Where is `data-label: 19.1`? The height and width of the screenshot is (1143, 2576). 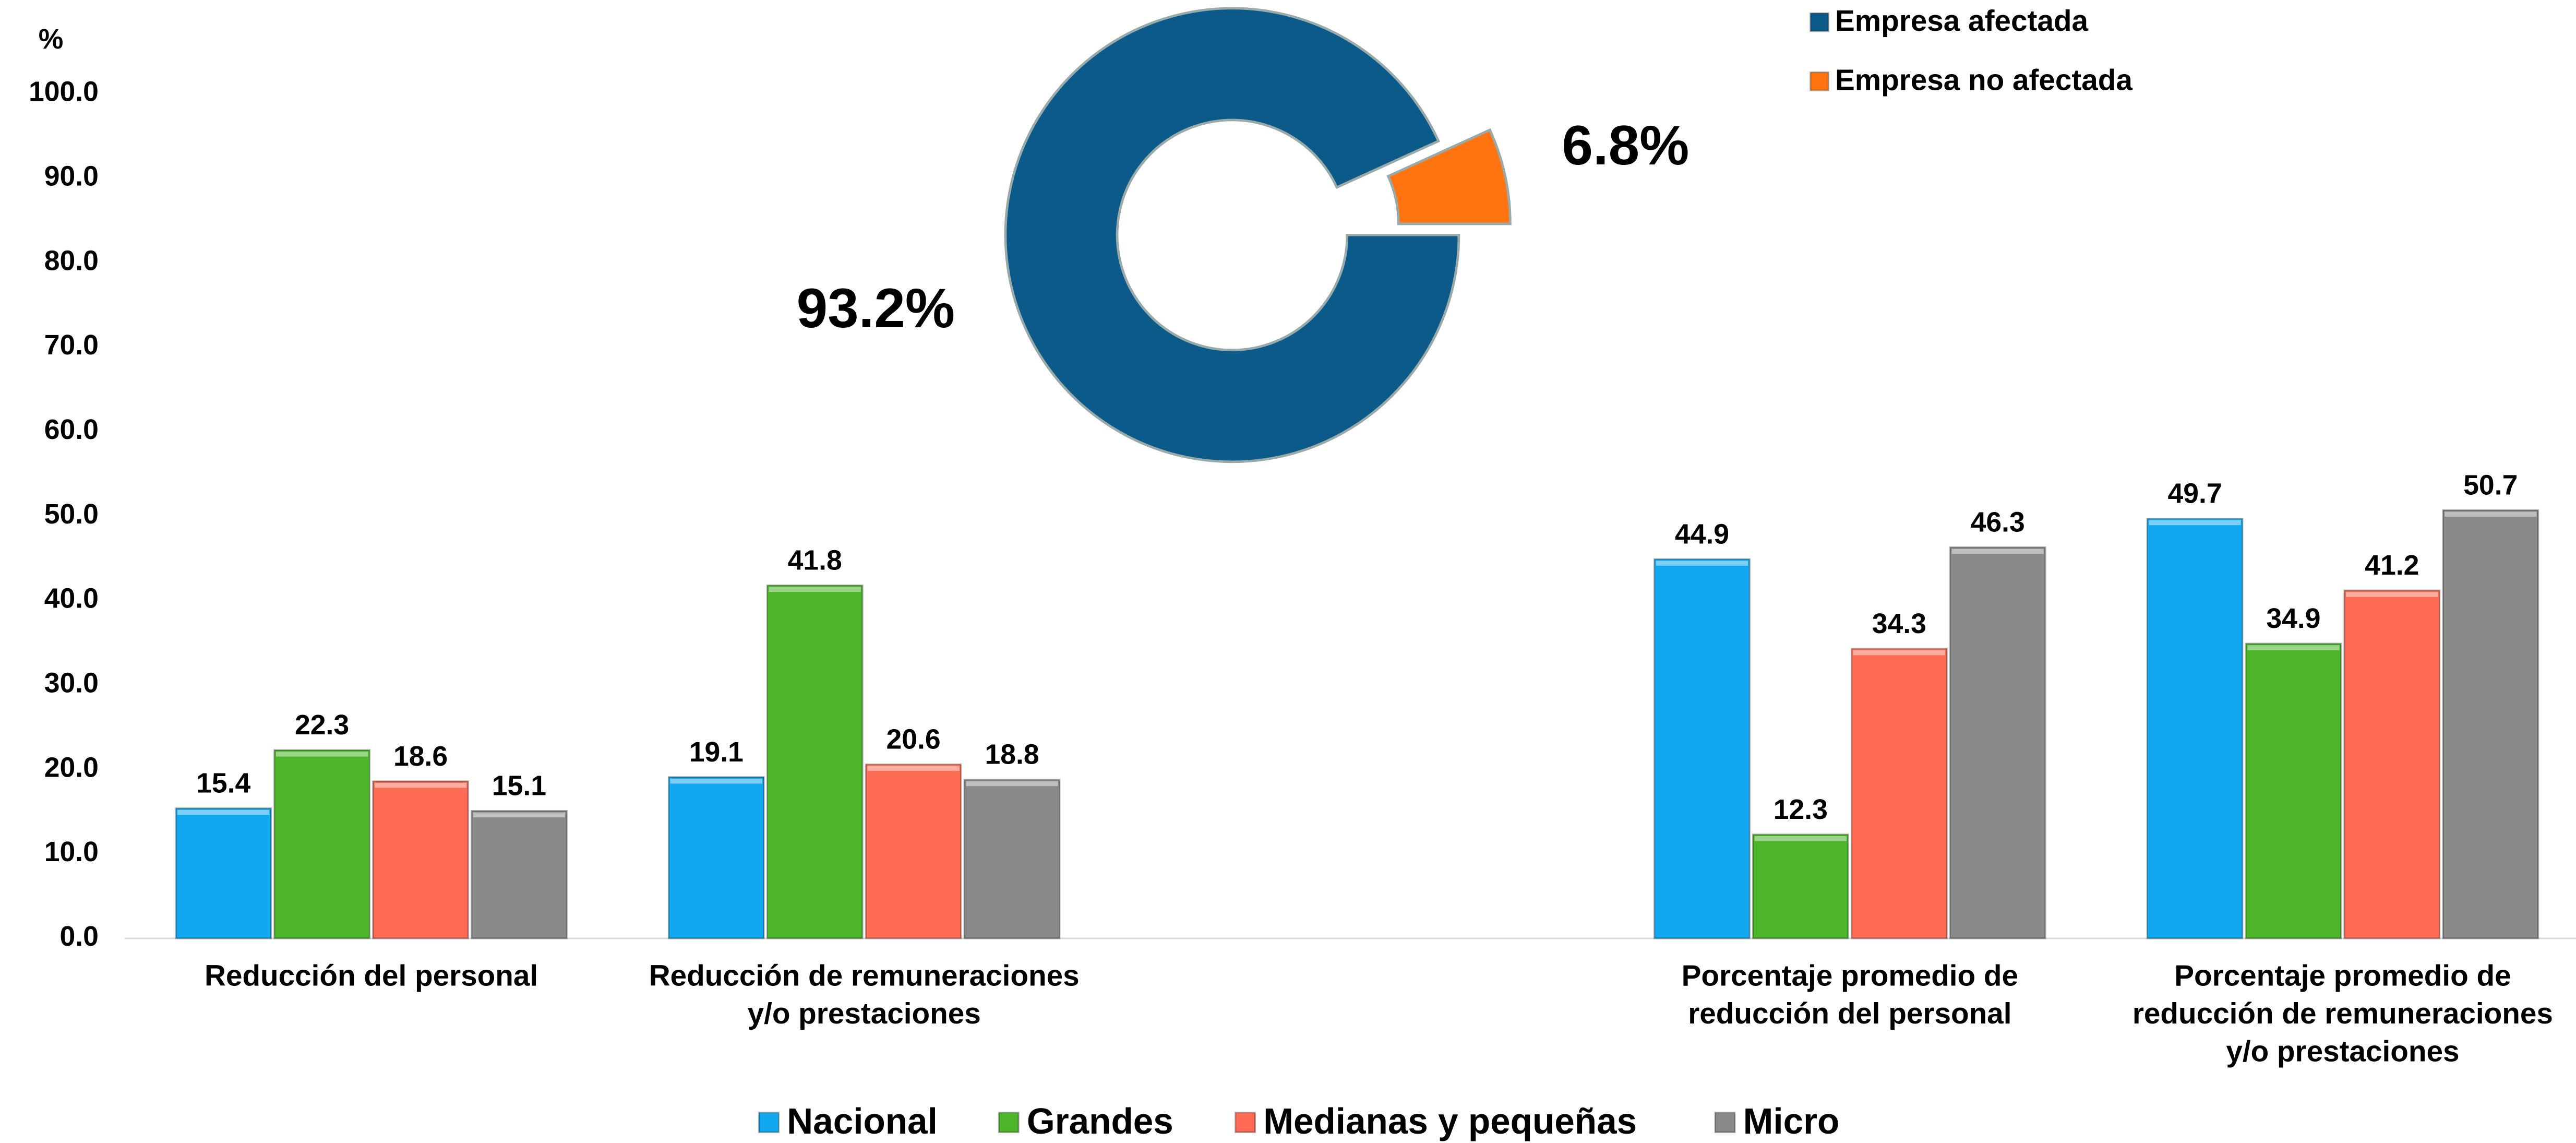 data-label: 19.1 is located at coordinates (717, 752).